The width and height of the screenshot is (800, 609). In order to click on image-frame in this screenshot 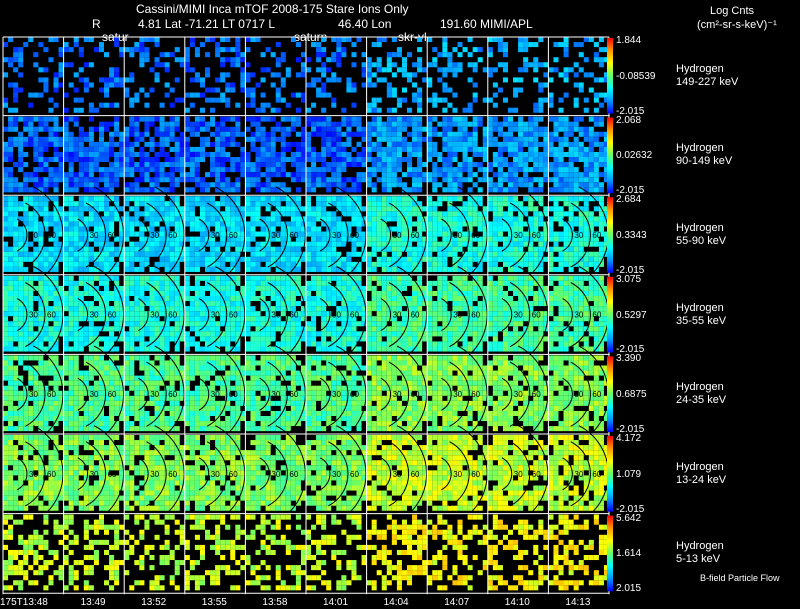, I will do `click(275, 154)`.